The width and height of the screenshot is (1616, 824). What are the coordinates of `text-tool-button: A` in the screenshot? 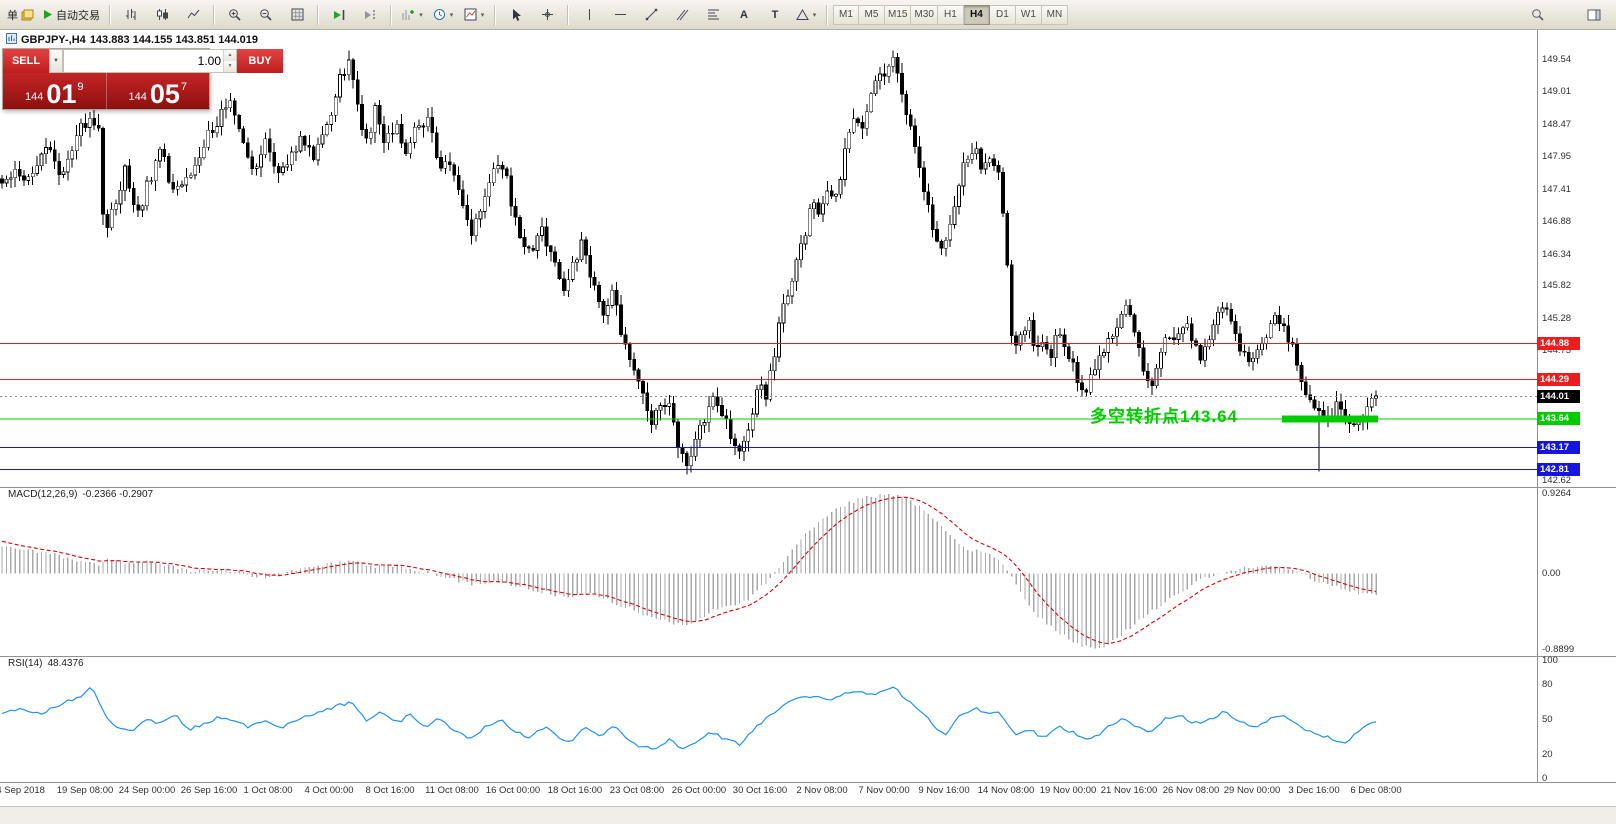 It's located at (744, 15).